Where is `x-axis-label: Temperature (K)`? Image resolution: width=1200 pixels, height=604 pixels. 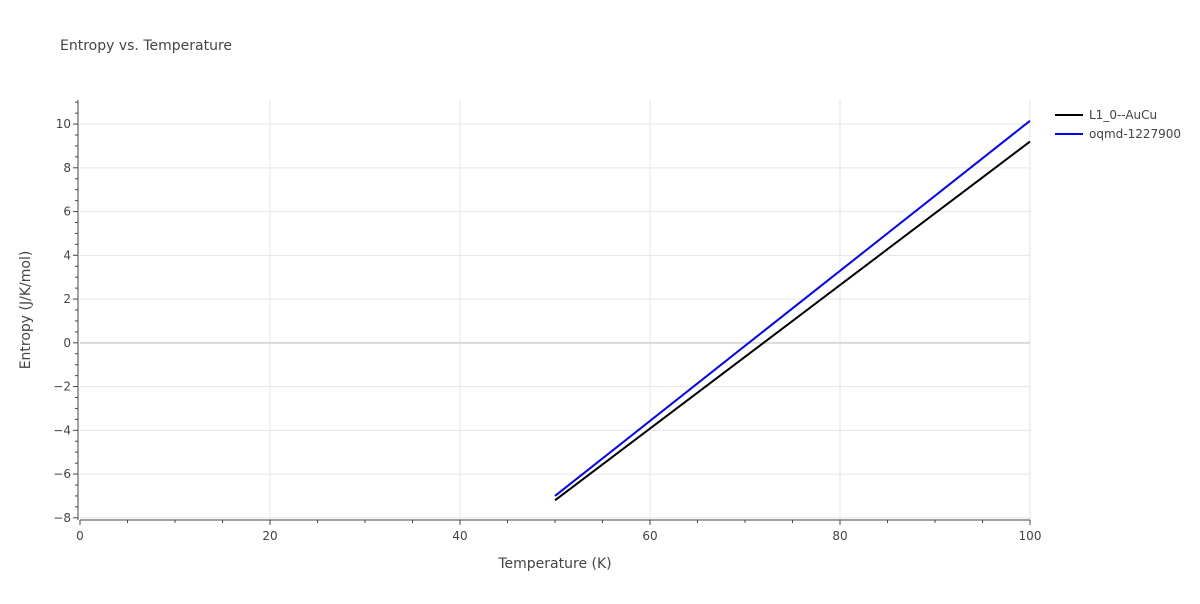
x-axis-label: Temperature (K) is located at coordinates (554, 564).